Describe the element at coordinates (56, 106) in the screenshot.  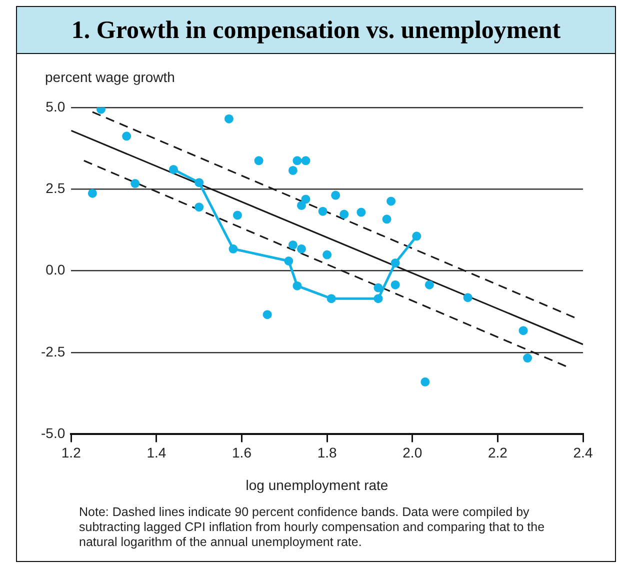
I see `y-tick-label: 5.0` at that location.